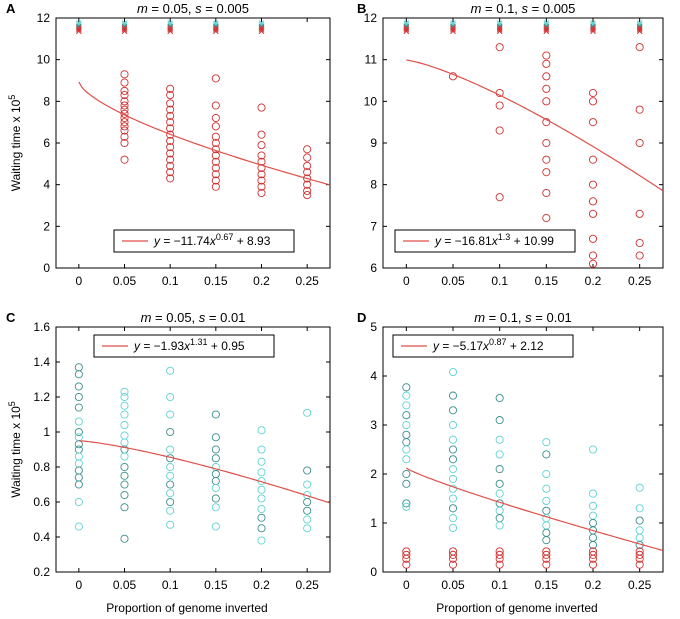 Image resolution: width=680 pixels, height=619 pixels. What do you see at coordinates (534, 509) in the screenshot?
I see `fit-curve` at bounding box center [534, 509].